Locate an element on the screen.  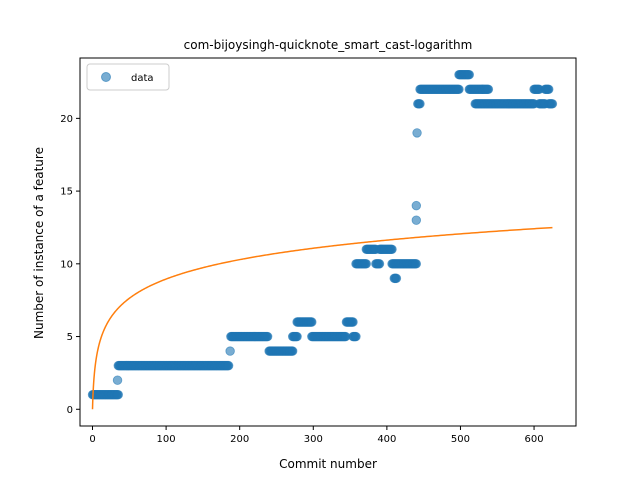
y-tick-label: 5 is located at coordinates (70, 337).